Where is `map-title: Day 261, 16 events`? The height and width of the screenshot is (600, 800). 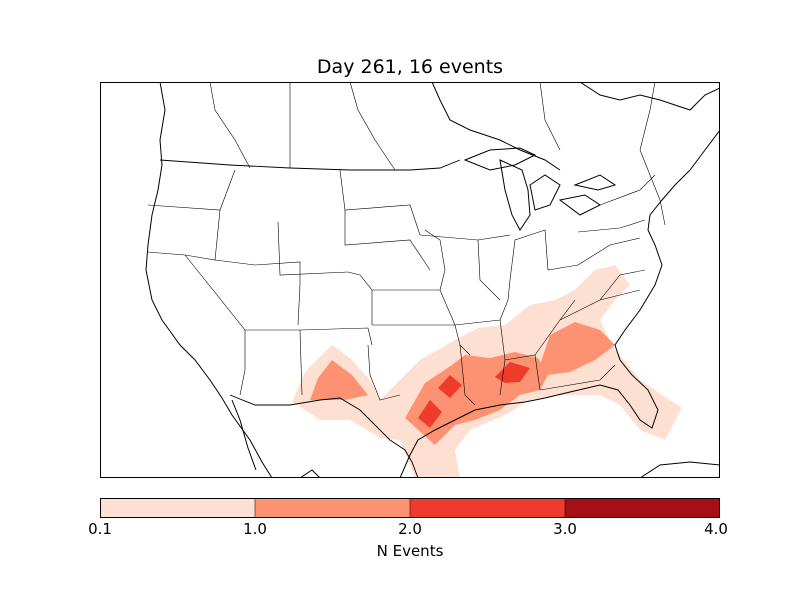
map-title: Day 261, 16 events is located at coordinates (410, 67).